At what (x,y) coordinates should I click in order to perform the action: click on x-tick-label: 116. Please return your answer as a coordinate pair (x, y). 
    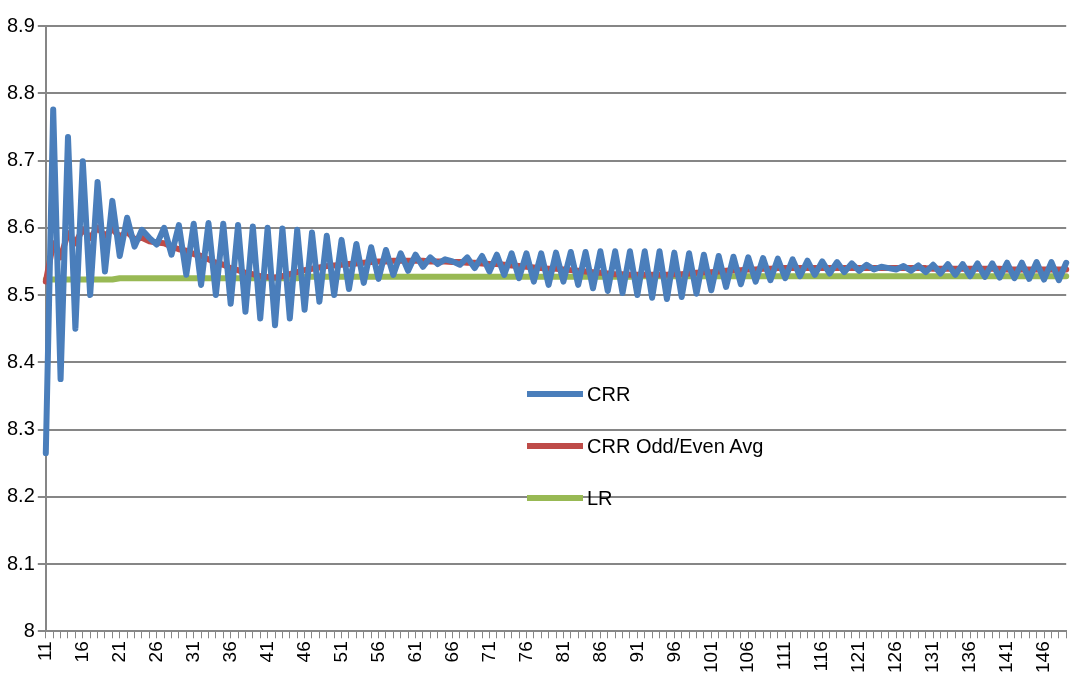
    Looking at the image, I should click on (821, 656).